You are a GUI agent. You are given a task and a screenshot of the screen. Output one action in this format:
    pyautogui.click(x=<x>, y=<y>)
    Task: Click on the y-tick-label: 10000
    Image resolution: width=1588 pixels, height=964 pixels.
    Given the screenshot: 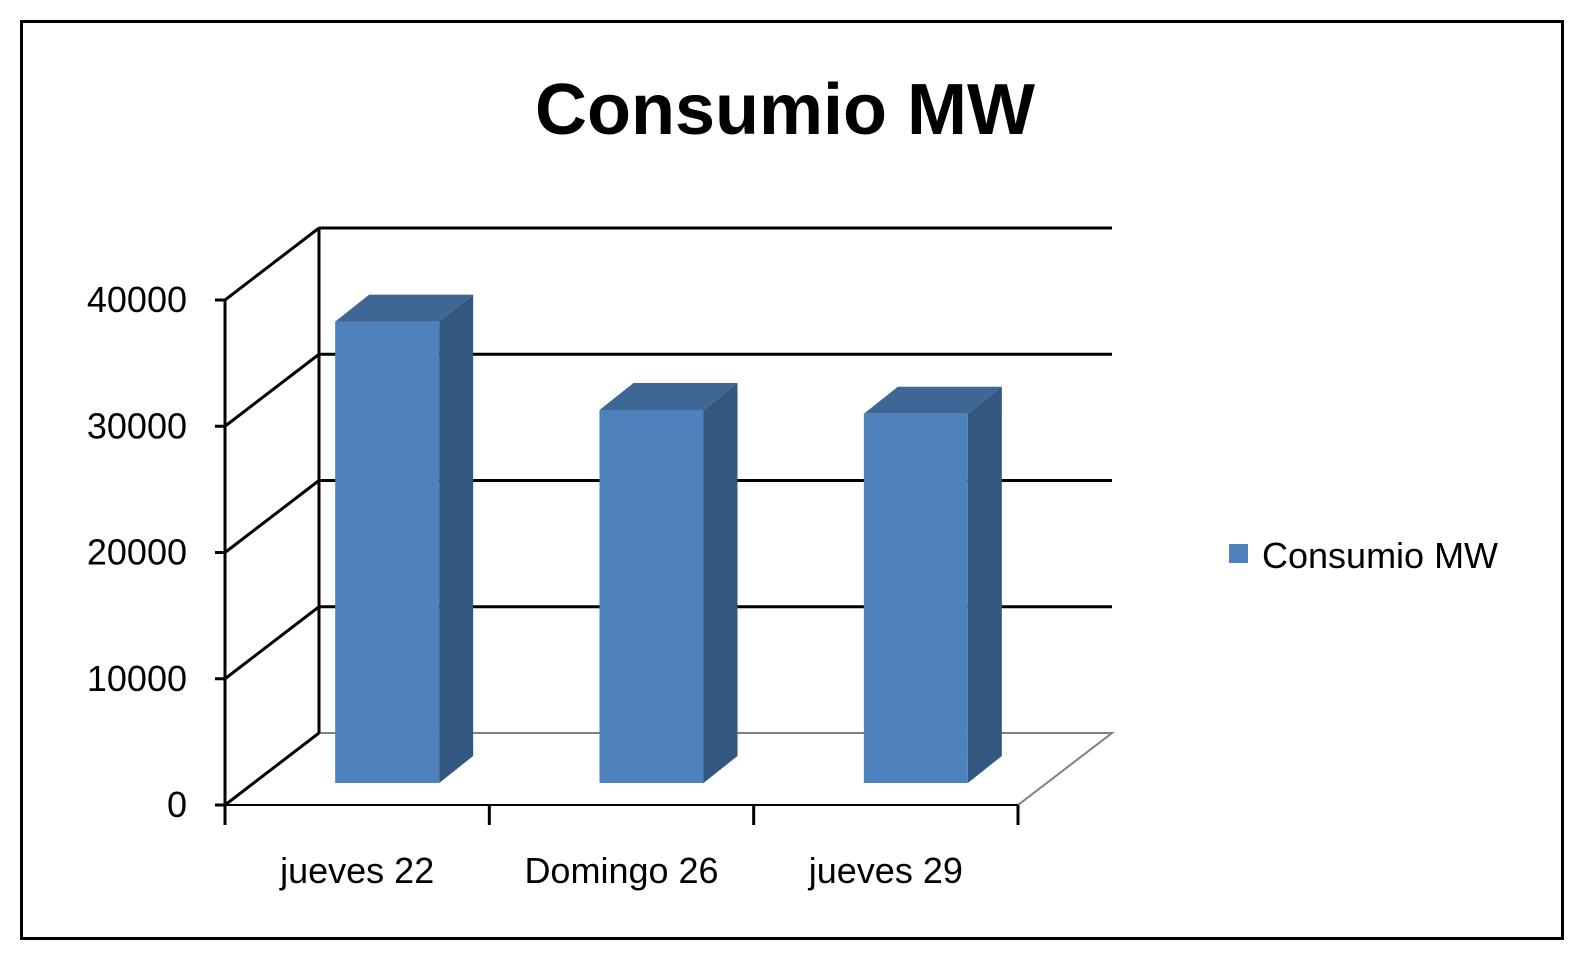 What is the action you would take?
    pyautogui.click(x=137, y=678)
    